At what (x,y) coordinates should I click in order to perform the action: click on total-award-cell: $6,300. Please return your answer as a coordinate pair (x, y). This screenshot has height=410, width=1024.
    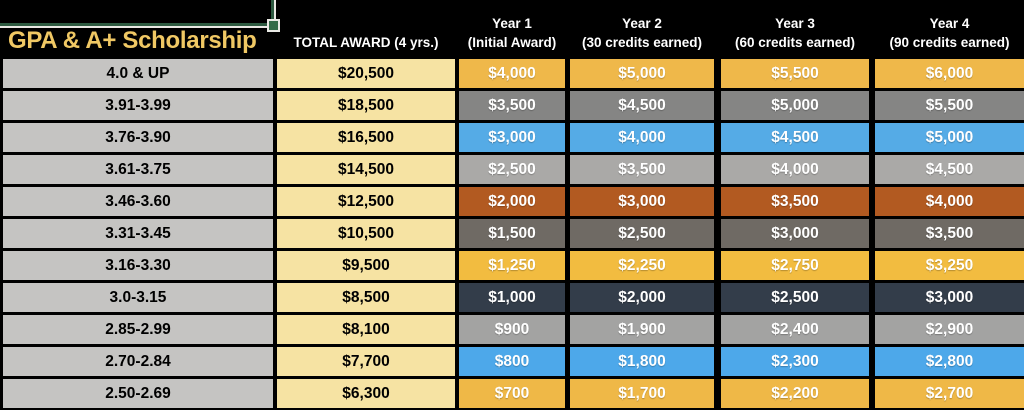
    Looking at the image, I should click on (366, 393).